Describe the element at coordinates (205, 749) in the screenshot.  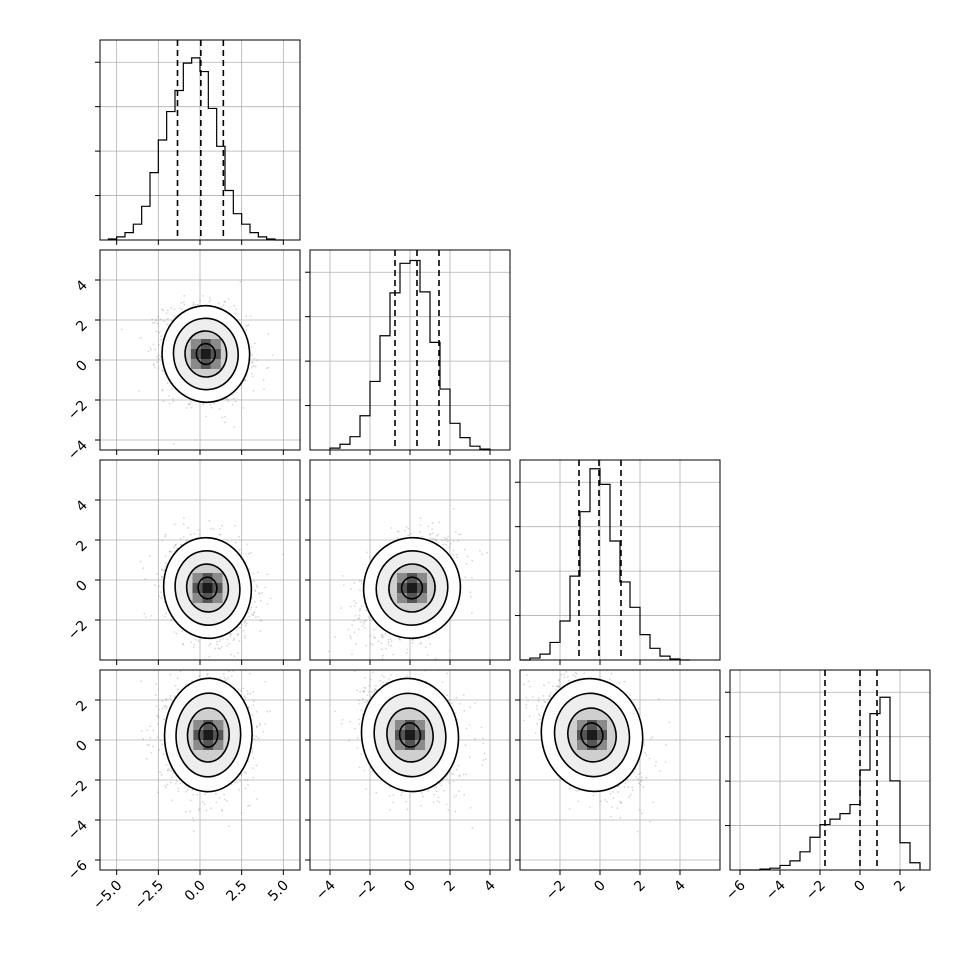
I see `scatter-content` at that location.